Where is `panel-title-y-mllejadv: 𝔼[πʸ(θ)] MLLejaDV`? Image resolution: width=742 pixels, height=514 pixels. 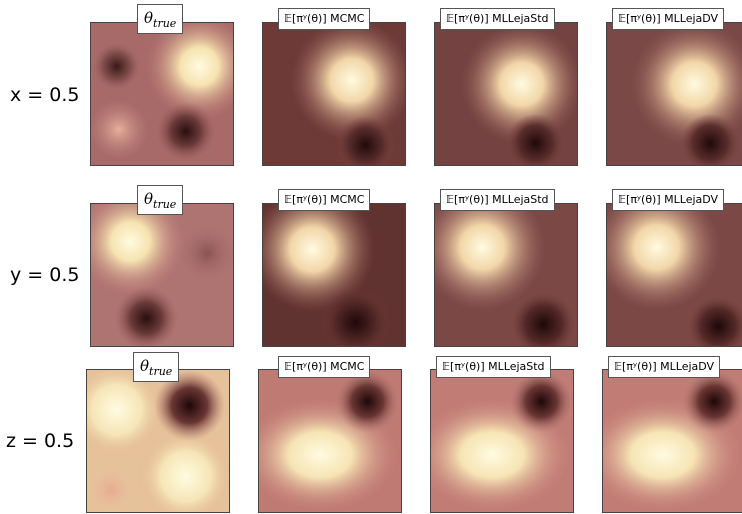 panel-title-y-mllejadv: 𝔼[πʸ(θ)] MLLejaDV is located at coordinates (668, 200).